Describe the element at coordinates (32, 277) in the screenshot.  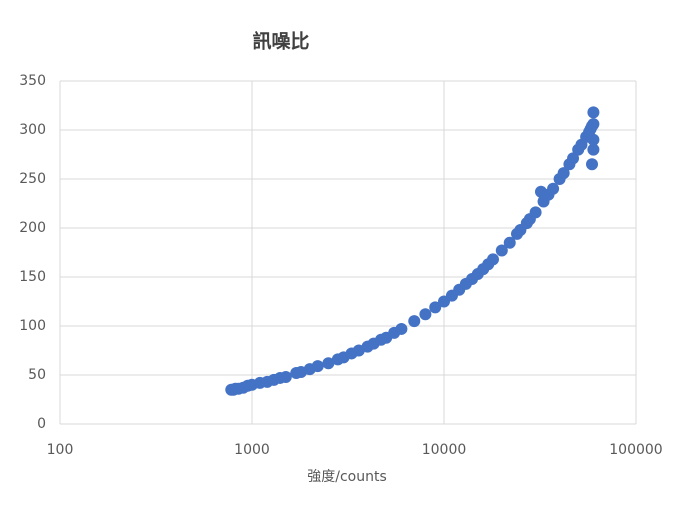
I see `y-tick-label: 150` at that location.